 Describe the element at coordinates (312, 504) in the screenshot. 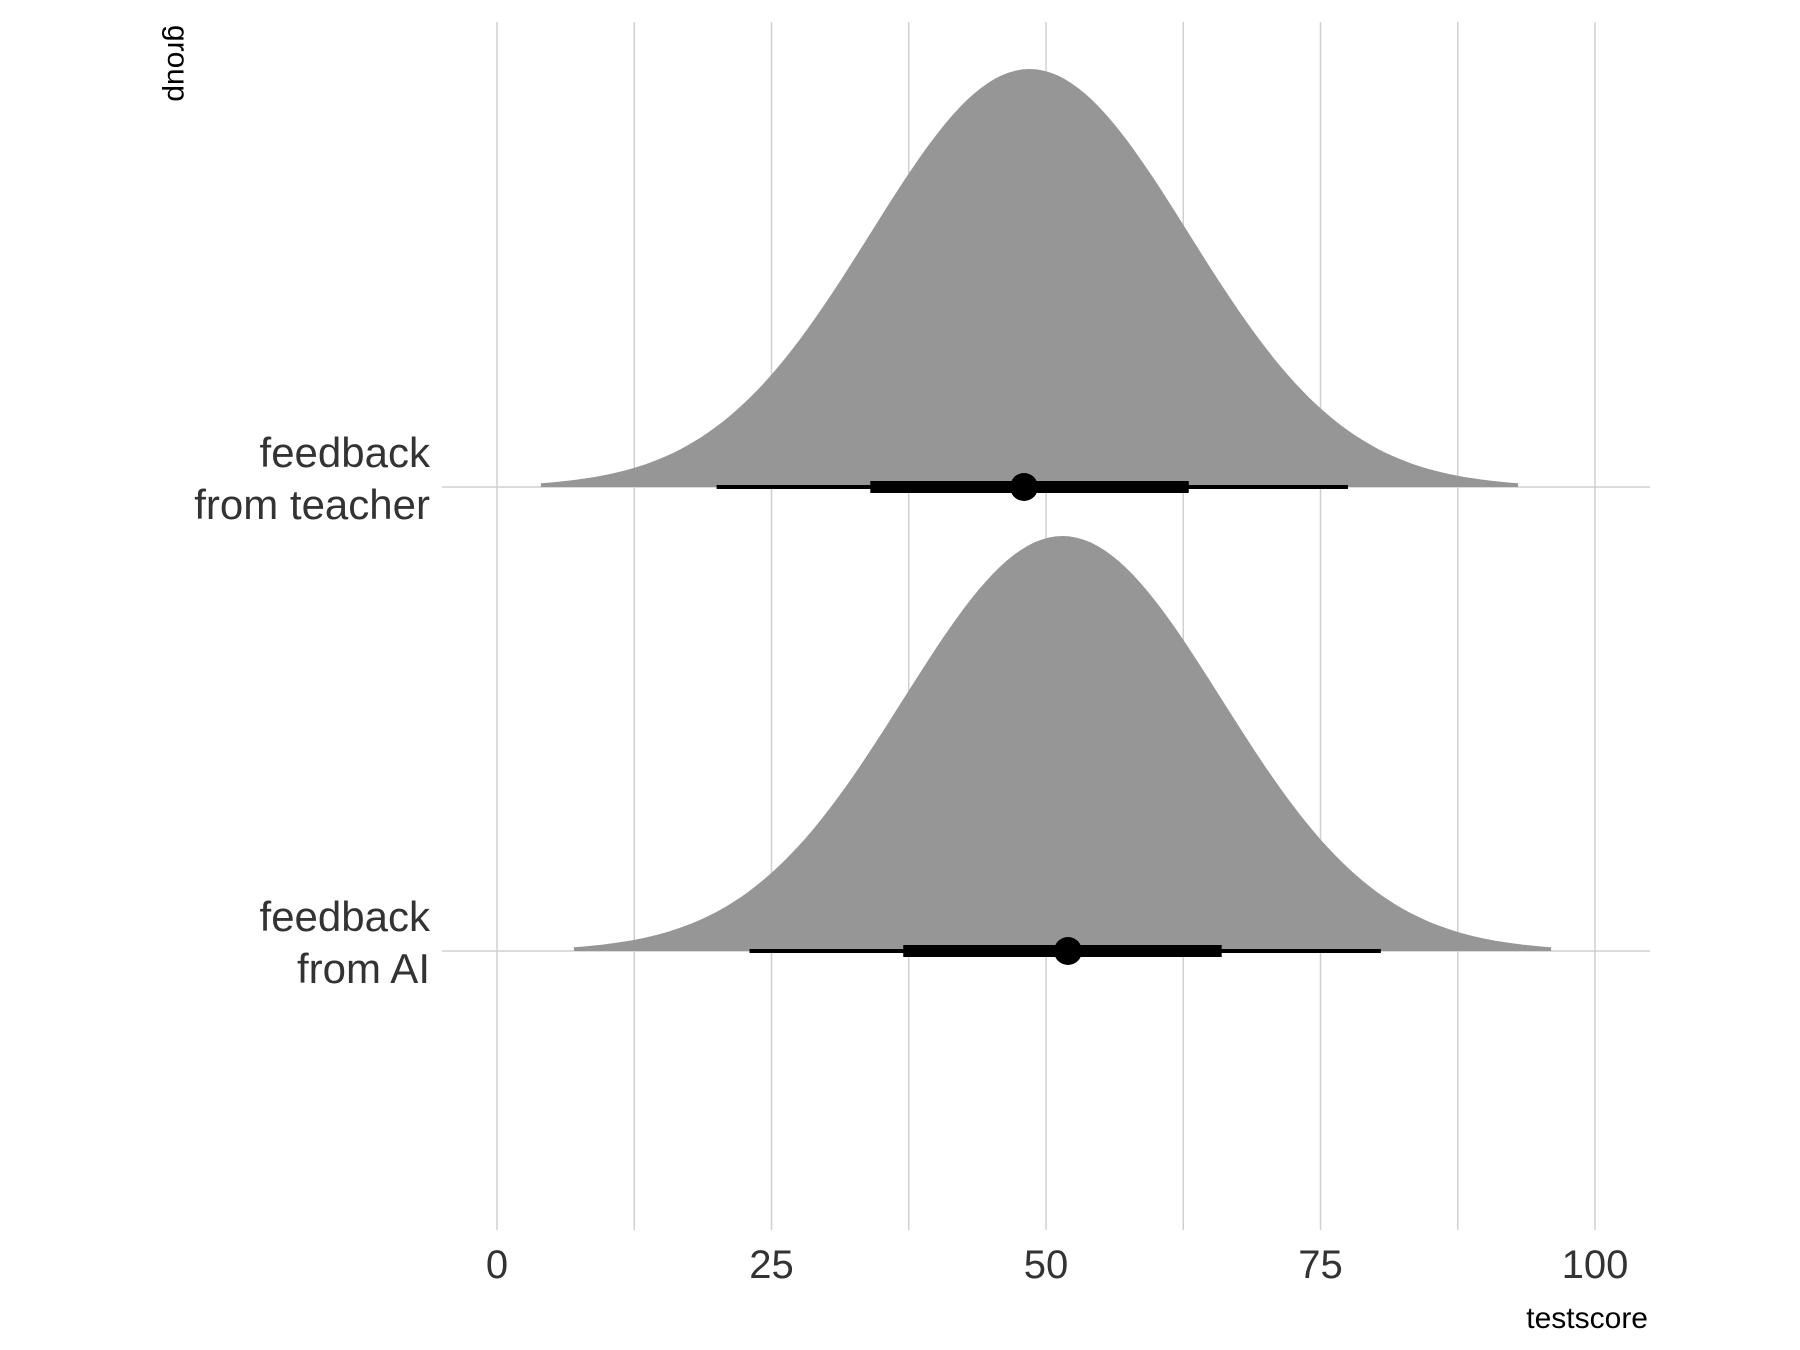

I see `category-label: from teacher` at that location.